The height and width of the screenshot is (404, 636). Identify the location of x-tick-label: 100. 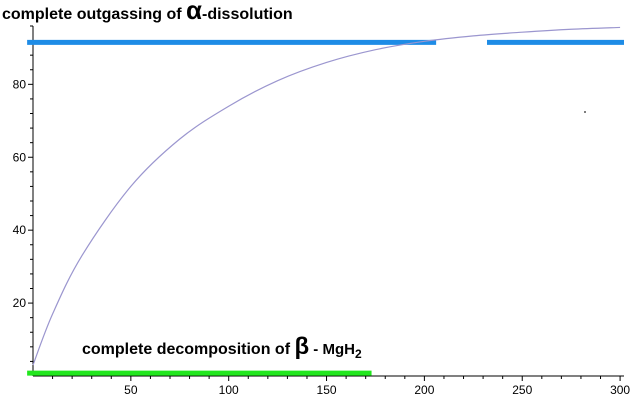
(229, 390).